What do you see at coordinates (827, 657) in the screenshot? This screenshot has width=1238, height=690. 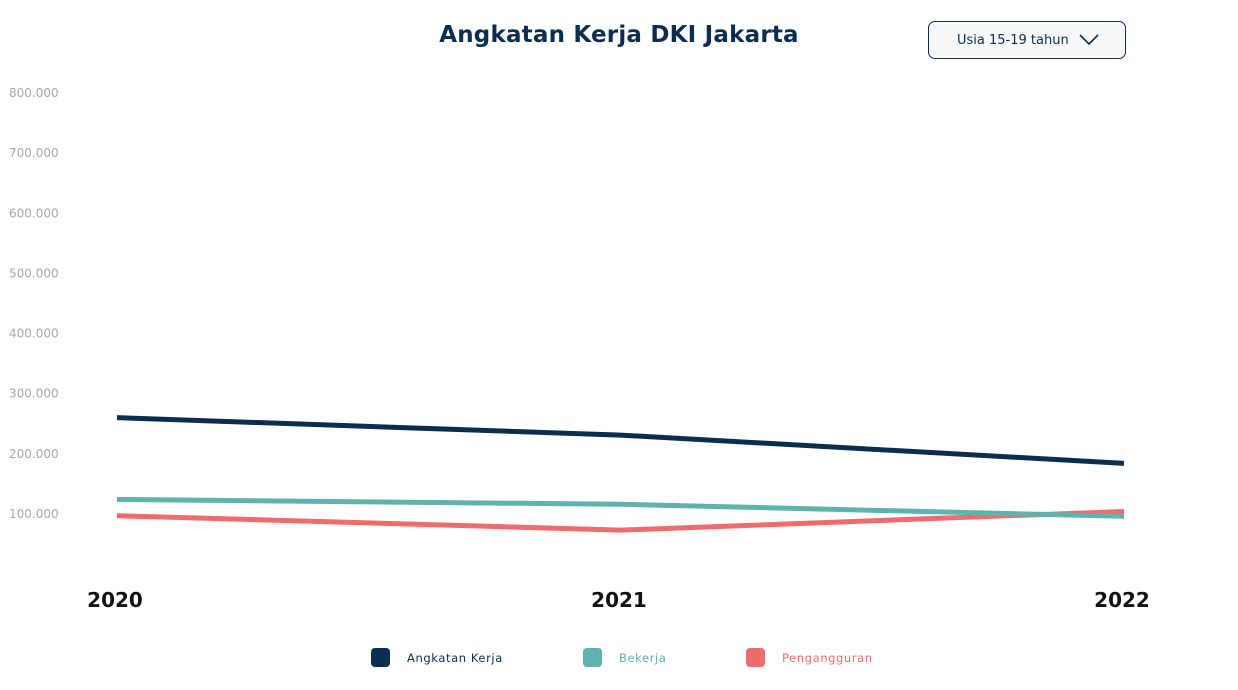 I see `legend-label: Pengangguran` at bounding box center [827, 657].